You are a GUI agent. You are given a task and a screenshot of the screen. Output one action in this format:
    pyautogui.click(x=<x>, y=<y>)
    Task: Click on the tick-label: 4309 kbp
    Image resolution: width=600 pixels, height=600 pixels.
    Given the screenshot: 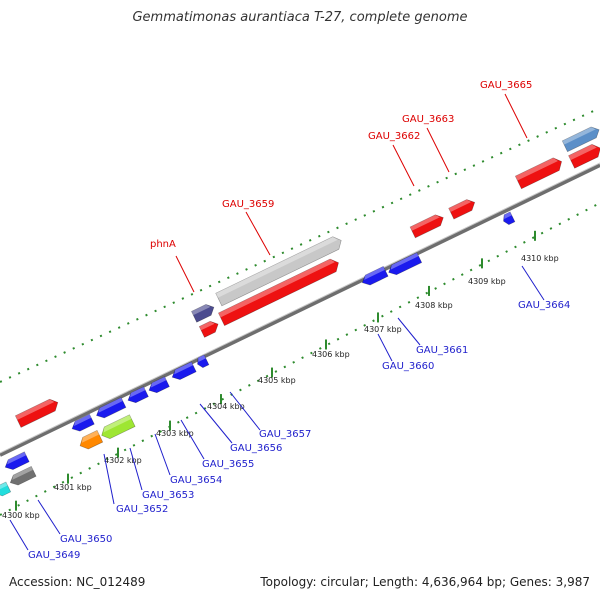 What is the action you would take?
    pyautogui.click(x=487, y=281)
    